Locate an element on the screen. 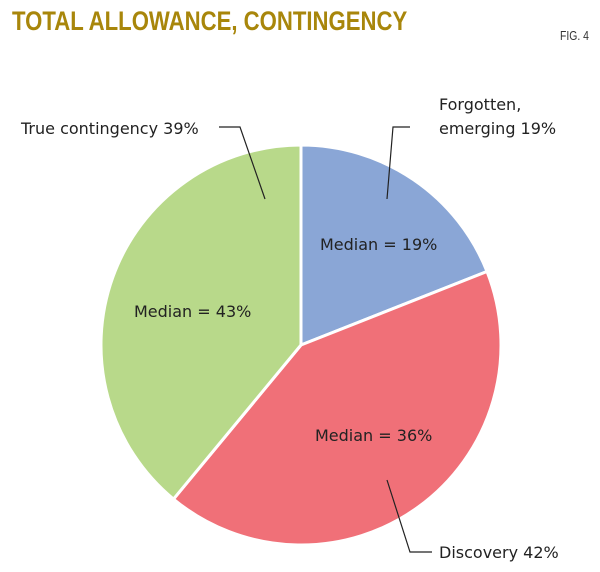 The height and width of the screenshot is (572, 600). label-forgotten-line2: emerging 19% is located at coordinates (497, 128).